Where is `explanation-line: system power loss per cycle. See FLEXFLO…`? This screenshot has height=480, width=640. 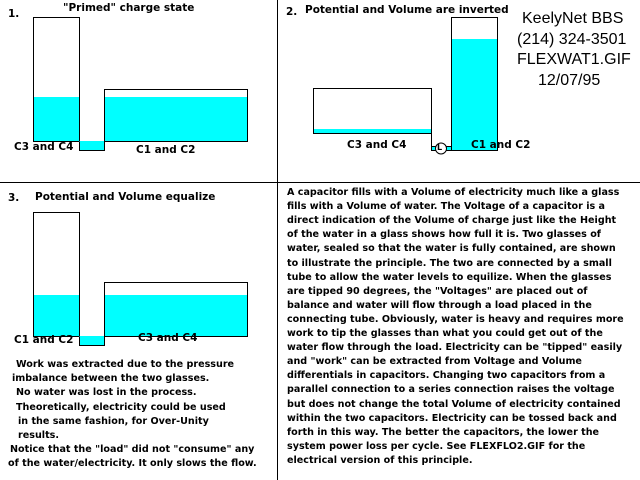
explanation-line: system power loss per cycle. See FLEXFLO… is located at coordinates (436, 446).